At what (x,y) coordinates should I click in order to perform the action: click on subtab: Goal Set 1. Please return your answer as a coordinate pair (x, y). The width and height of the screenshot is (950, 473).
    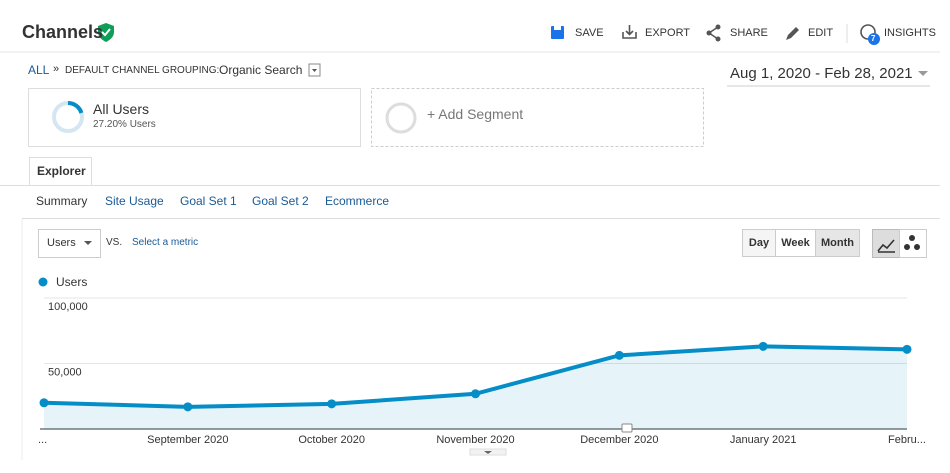
    Looking at the image, I should click on (208, 201).